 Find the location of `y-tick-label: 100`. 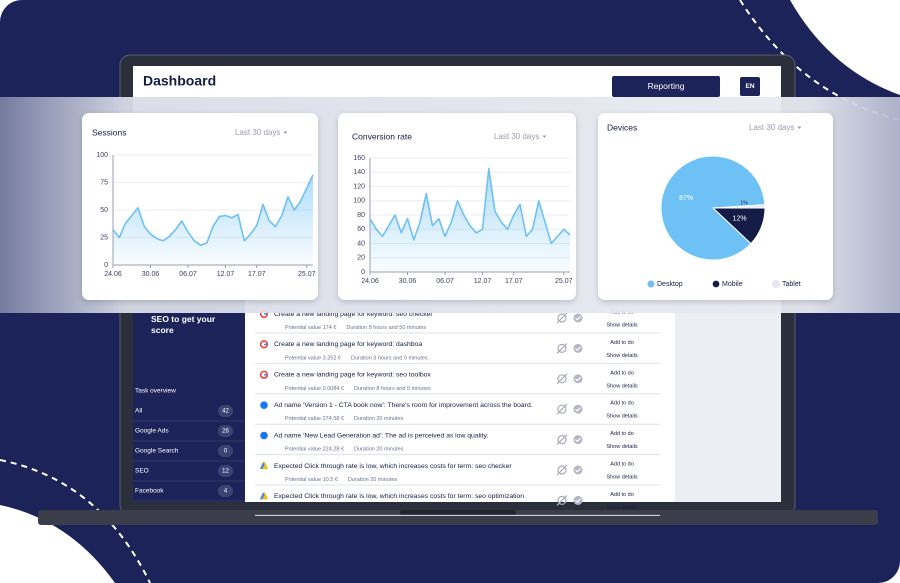

y-tick-label: 100 is located at coordinates (102, 155).